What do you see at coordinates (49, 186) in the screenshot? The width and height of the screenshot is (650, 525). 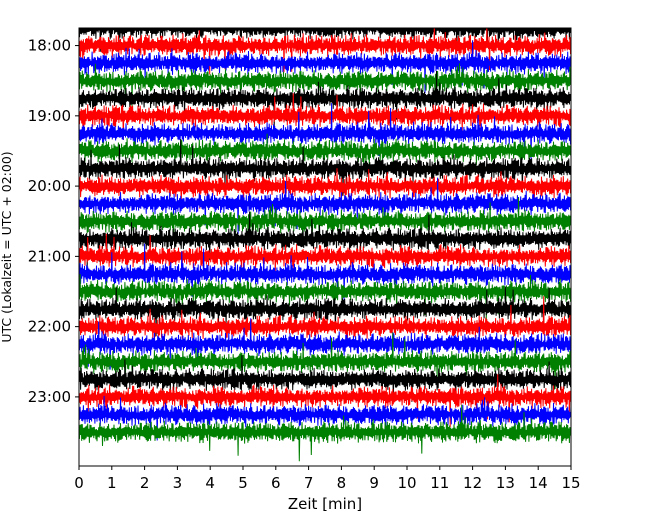 I see `y-tick-label: 20:00` at bounding box center [49, 186].